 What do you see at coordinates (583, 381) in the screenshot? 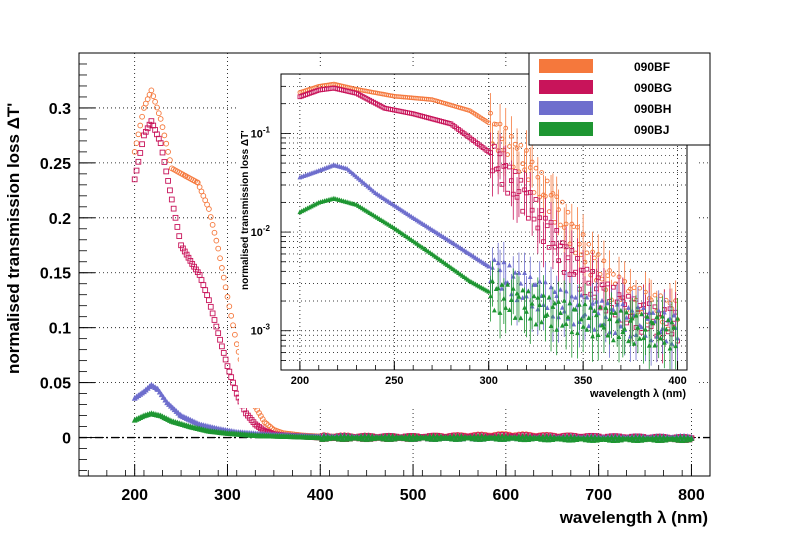
I see `inset-x-tick-label: 350` at bounding box center [583, 381].